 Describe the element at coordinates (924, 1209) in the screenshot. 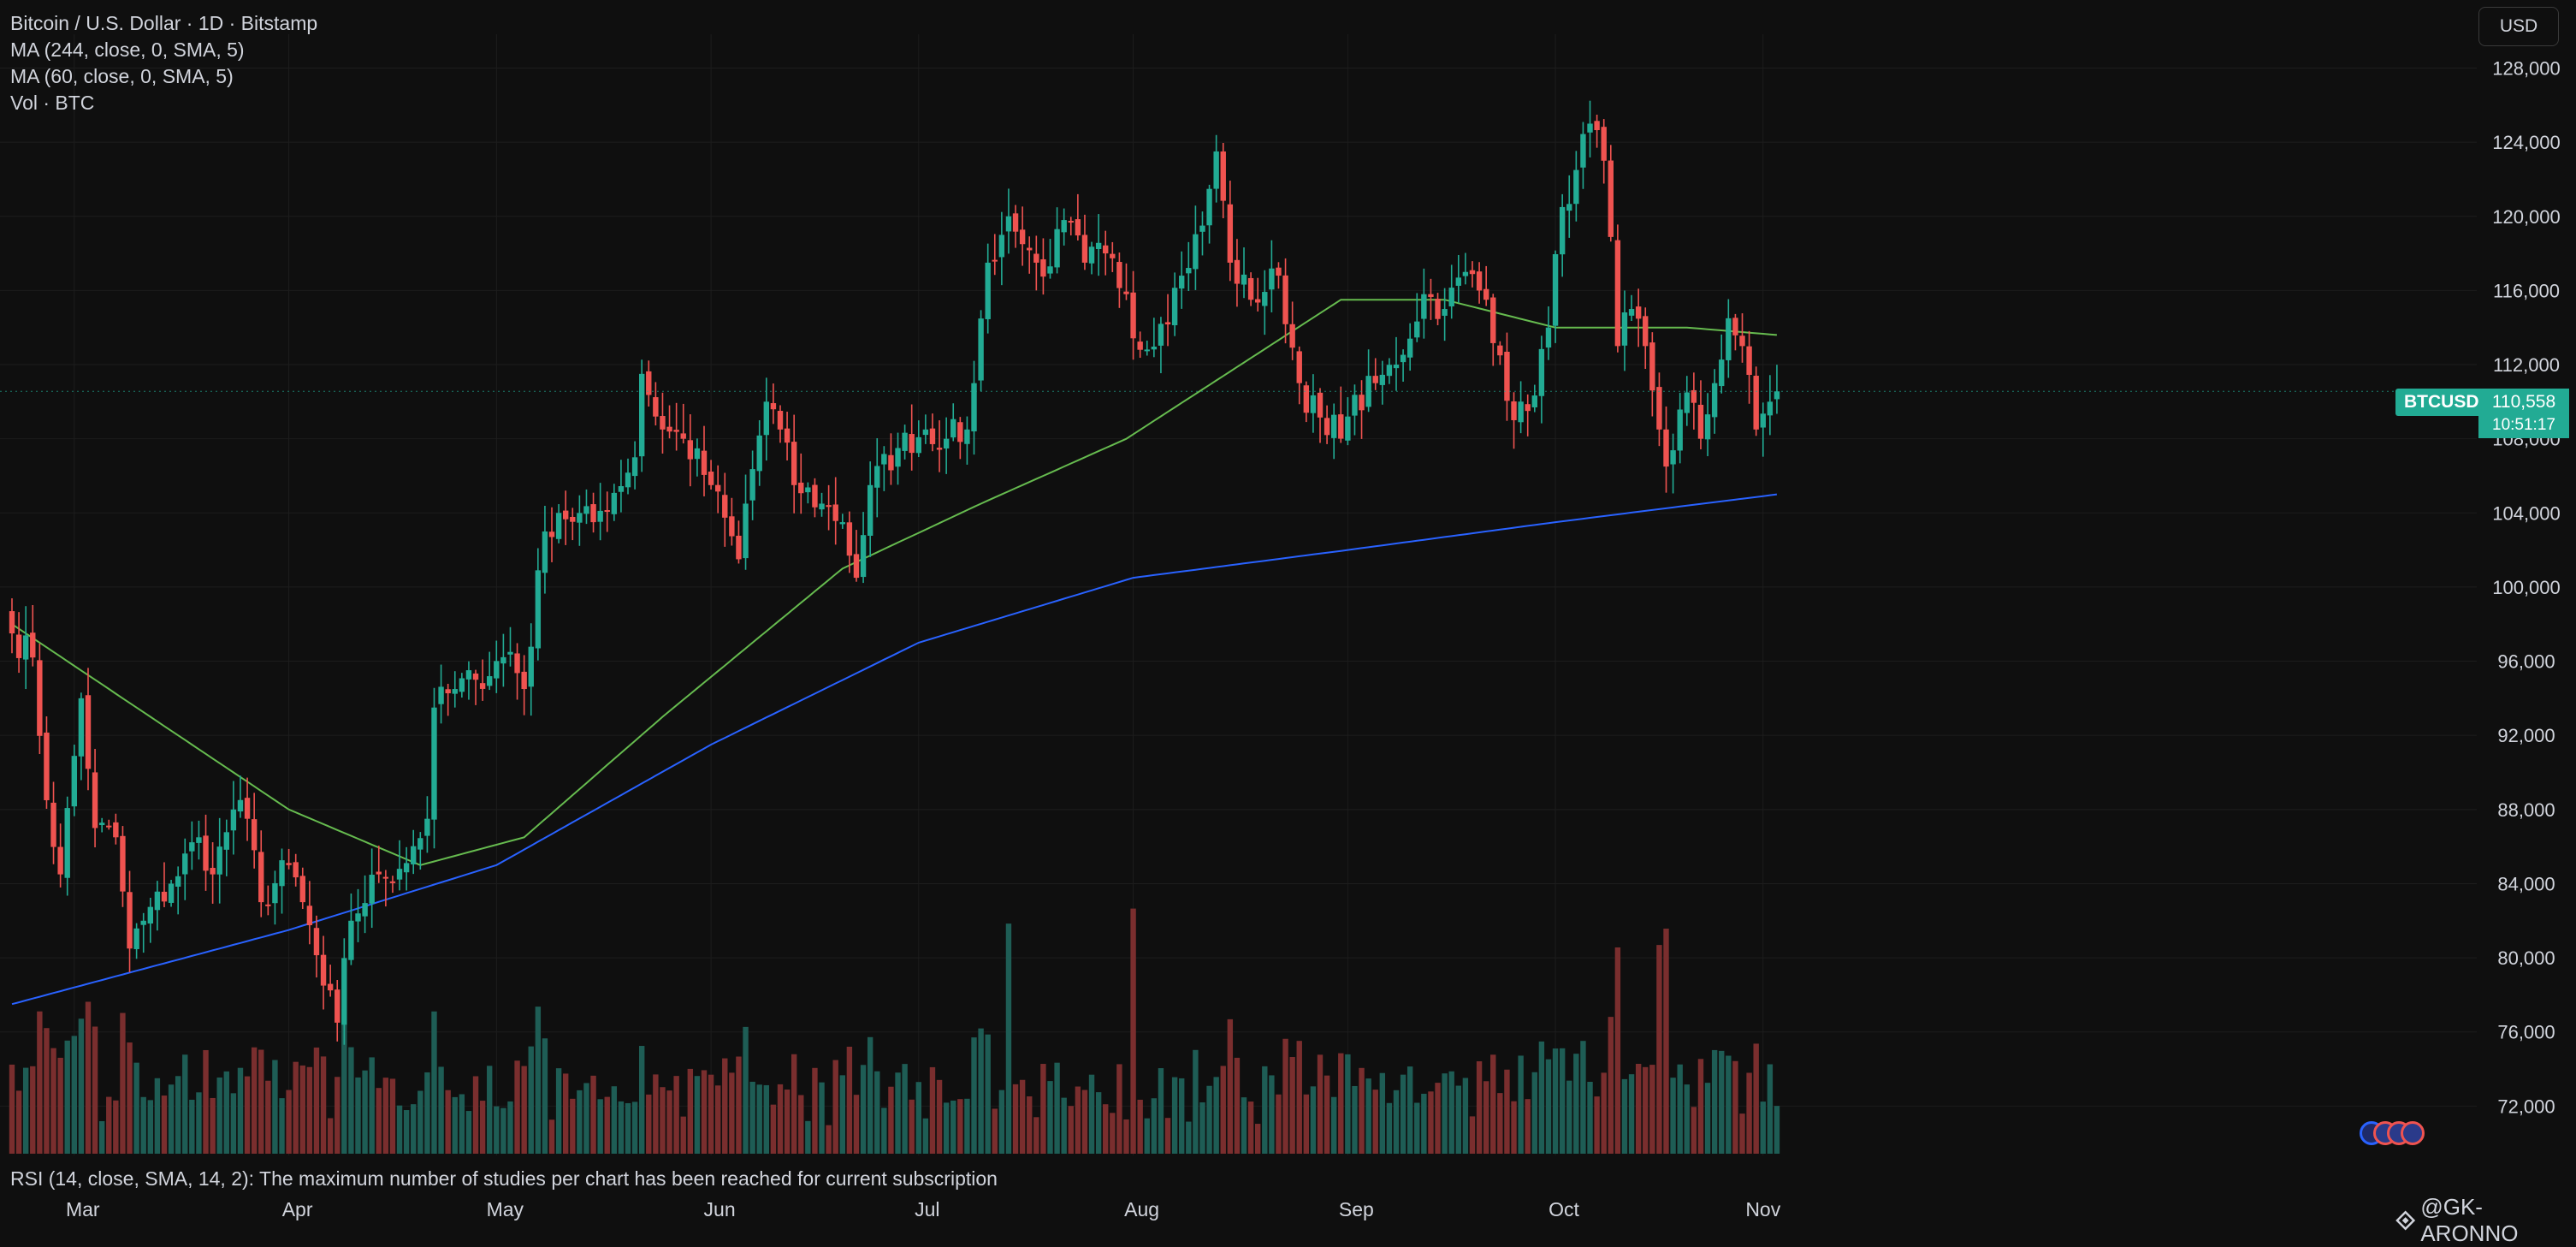

I see `time-axis: Mar Apr May Jun Jul Aug Sep Oct Nov` at that location.